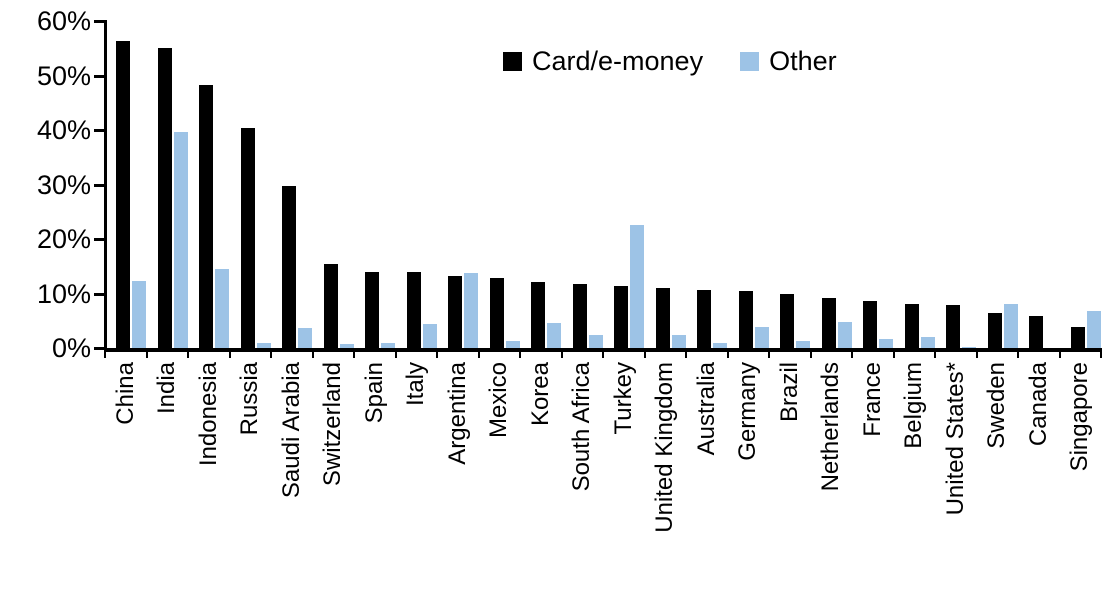 The height and width of the screenshot is (594, 1112). Describe the element at coordinates (71, 348) in the screenshot. I see `y-axis-tick-label: 0%` at that location.